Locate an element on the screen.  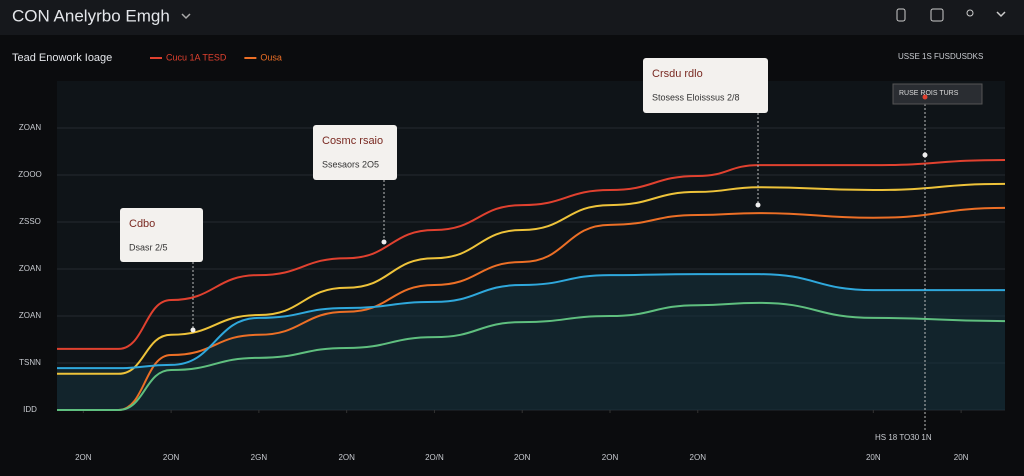
y-tick-label: ZOOO is located at coordinates (30, 174).